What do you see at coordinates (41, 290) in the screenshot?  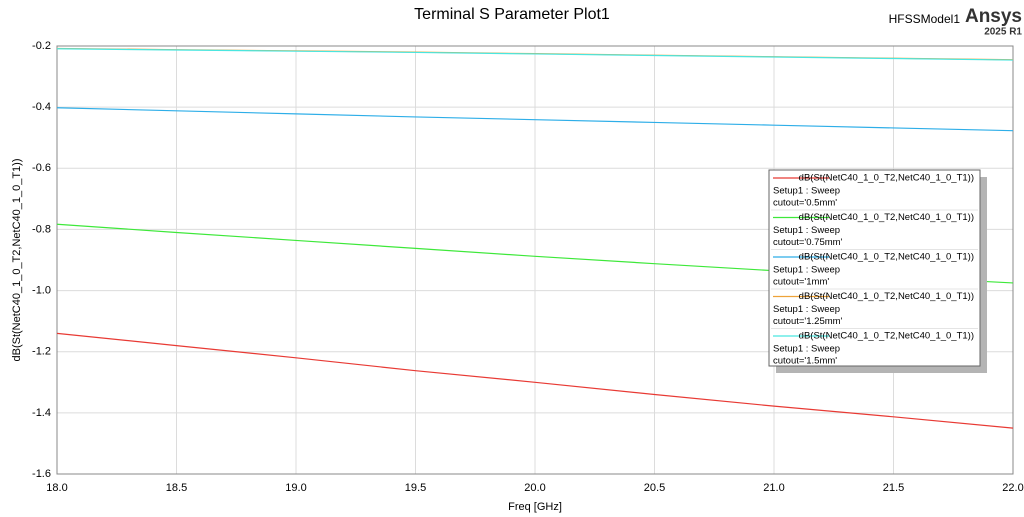 I see `y-tick-label: -1.0` at bounding box center [41, 290].